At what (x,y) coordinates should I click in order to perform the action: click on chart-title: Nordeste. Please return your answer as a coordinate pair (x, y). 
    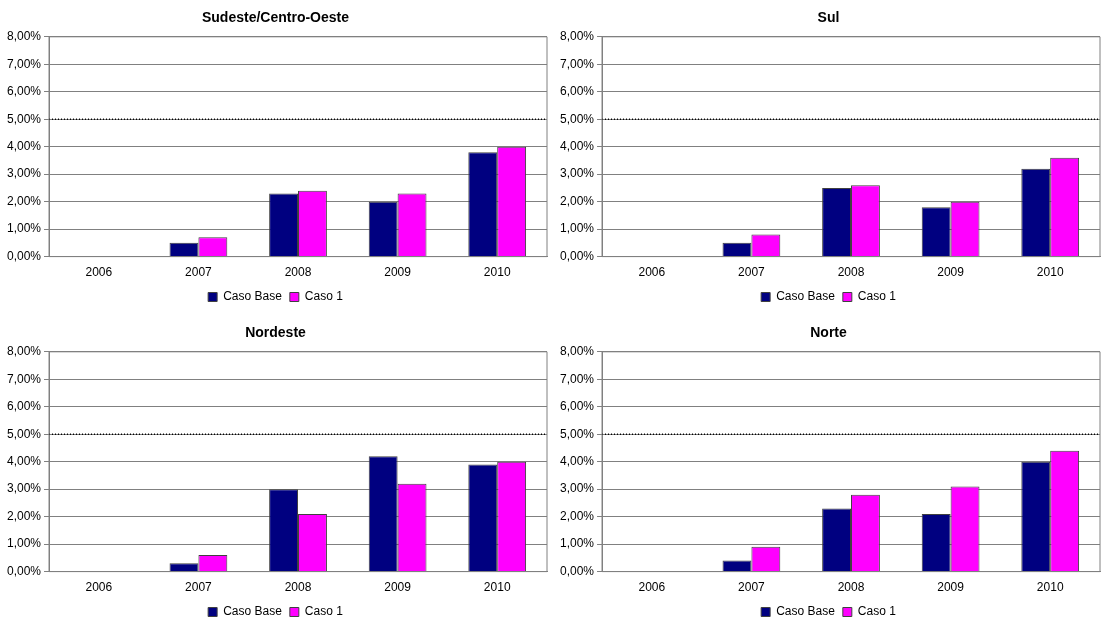
    Looking at the image, I should click on (276, 332).